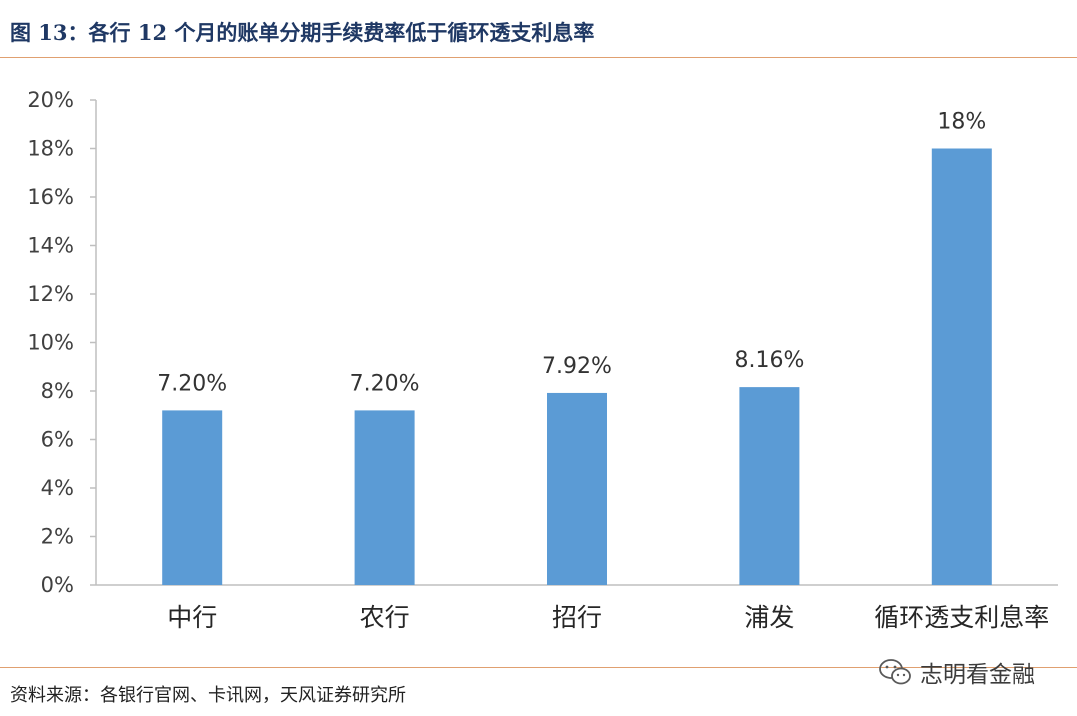 Image resolution: width=1077 pixels, height=716 pixels. Describe the element at coordinates (977, 675) in the screenshot. I see `watermark-text: 志明看金融` at that location.